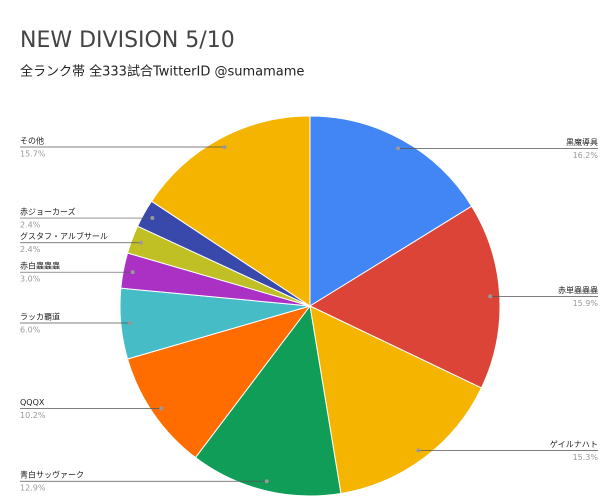 The height and width of the screenshot is (501, 604). Describe the element at coordinates (33, 488) in the screenshot. I see `slice-value-label: 12.9%` at that location.